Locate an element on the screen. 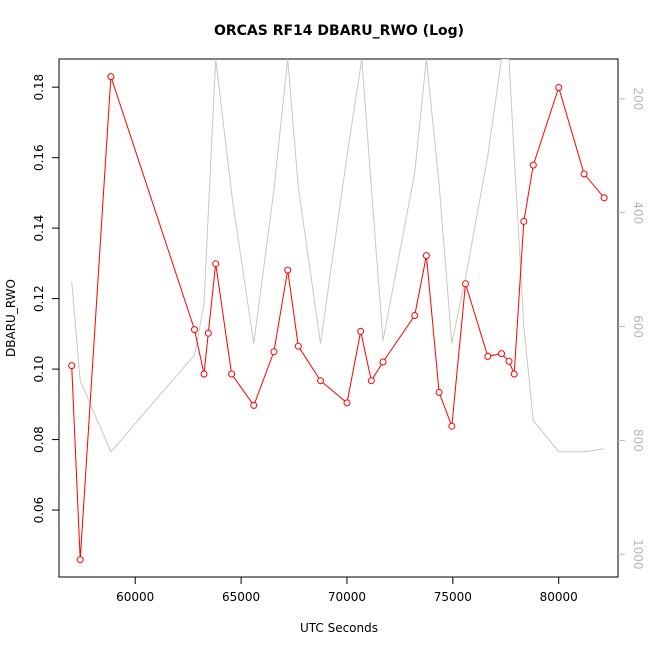  x-tick-label: 80000 is located at coordinates (559, 597).